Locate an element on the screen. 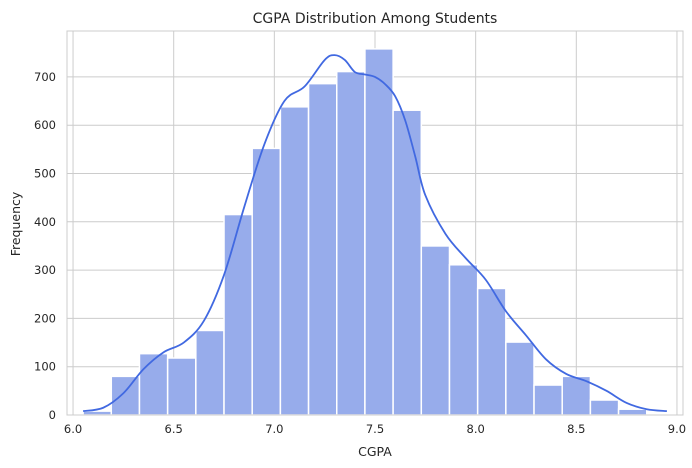  y-tick-label: 100 is located at coordinates (45, 367).